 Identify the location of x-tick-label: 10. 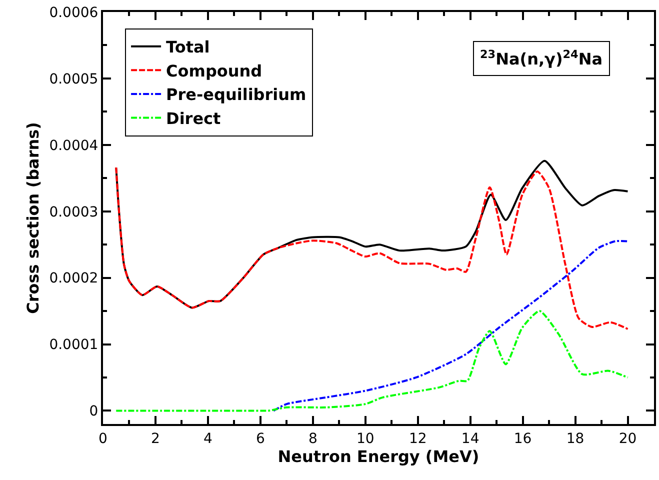
(365, 438).